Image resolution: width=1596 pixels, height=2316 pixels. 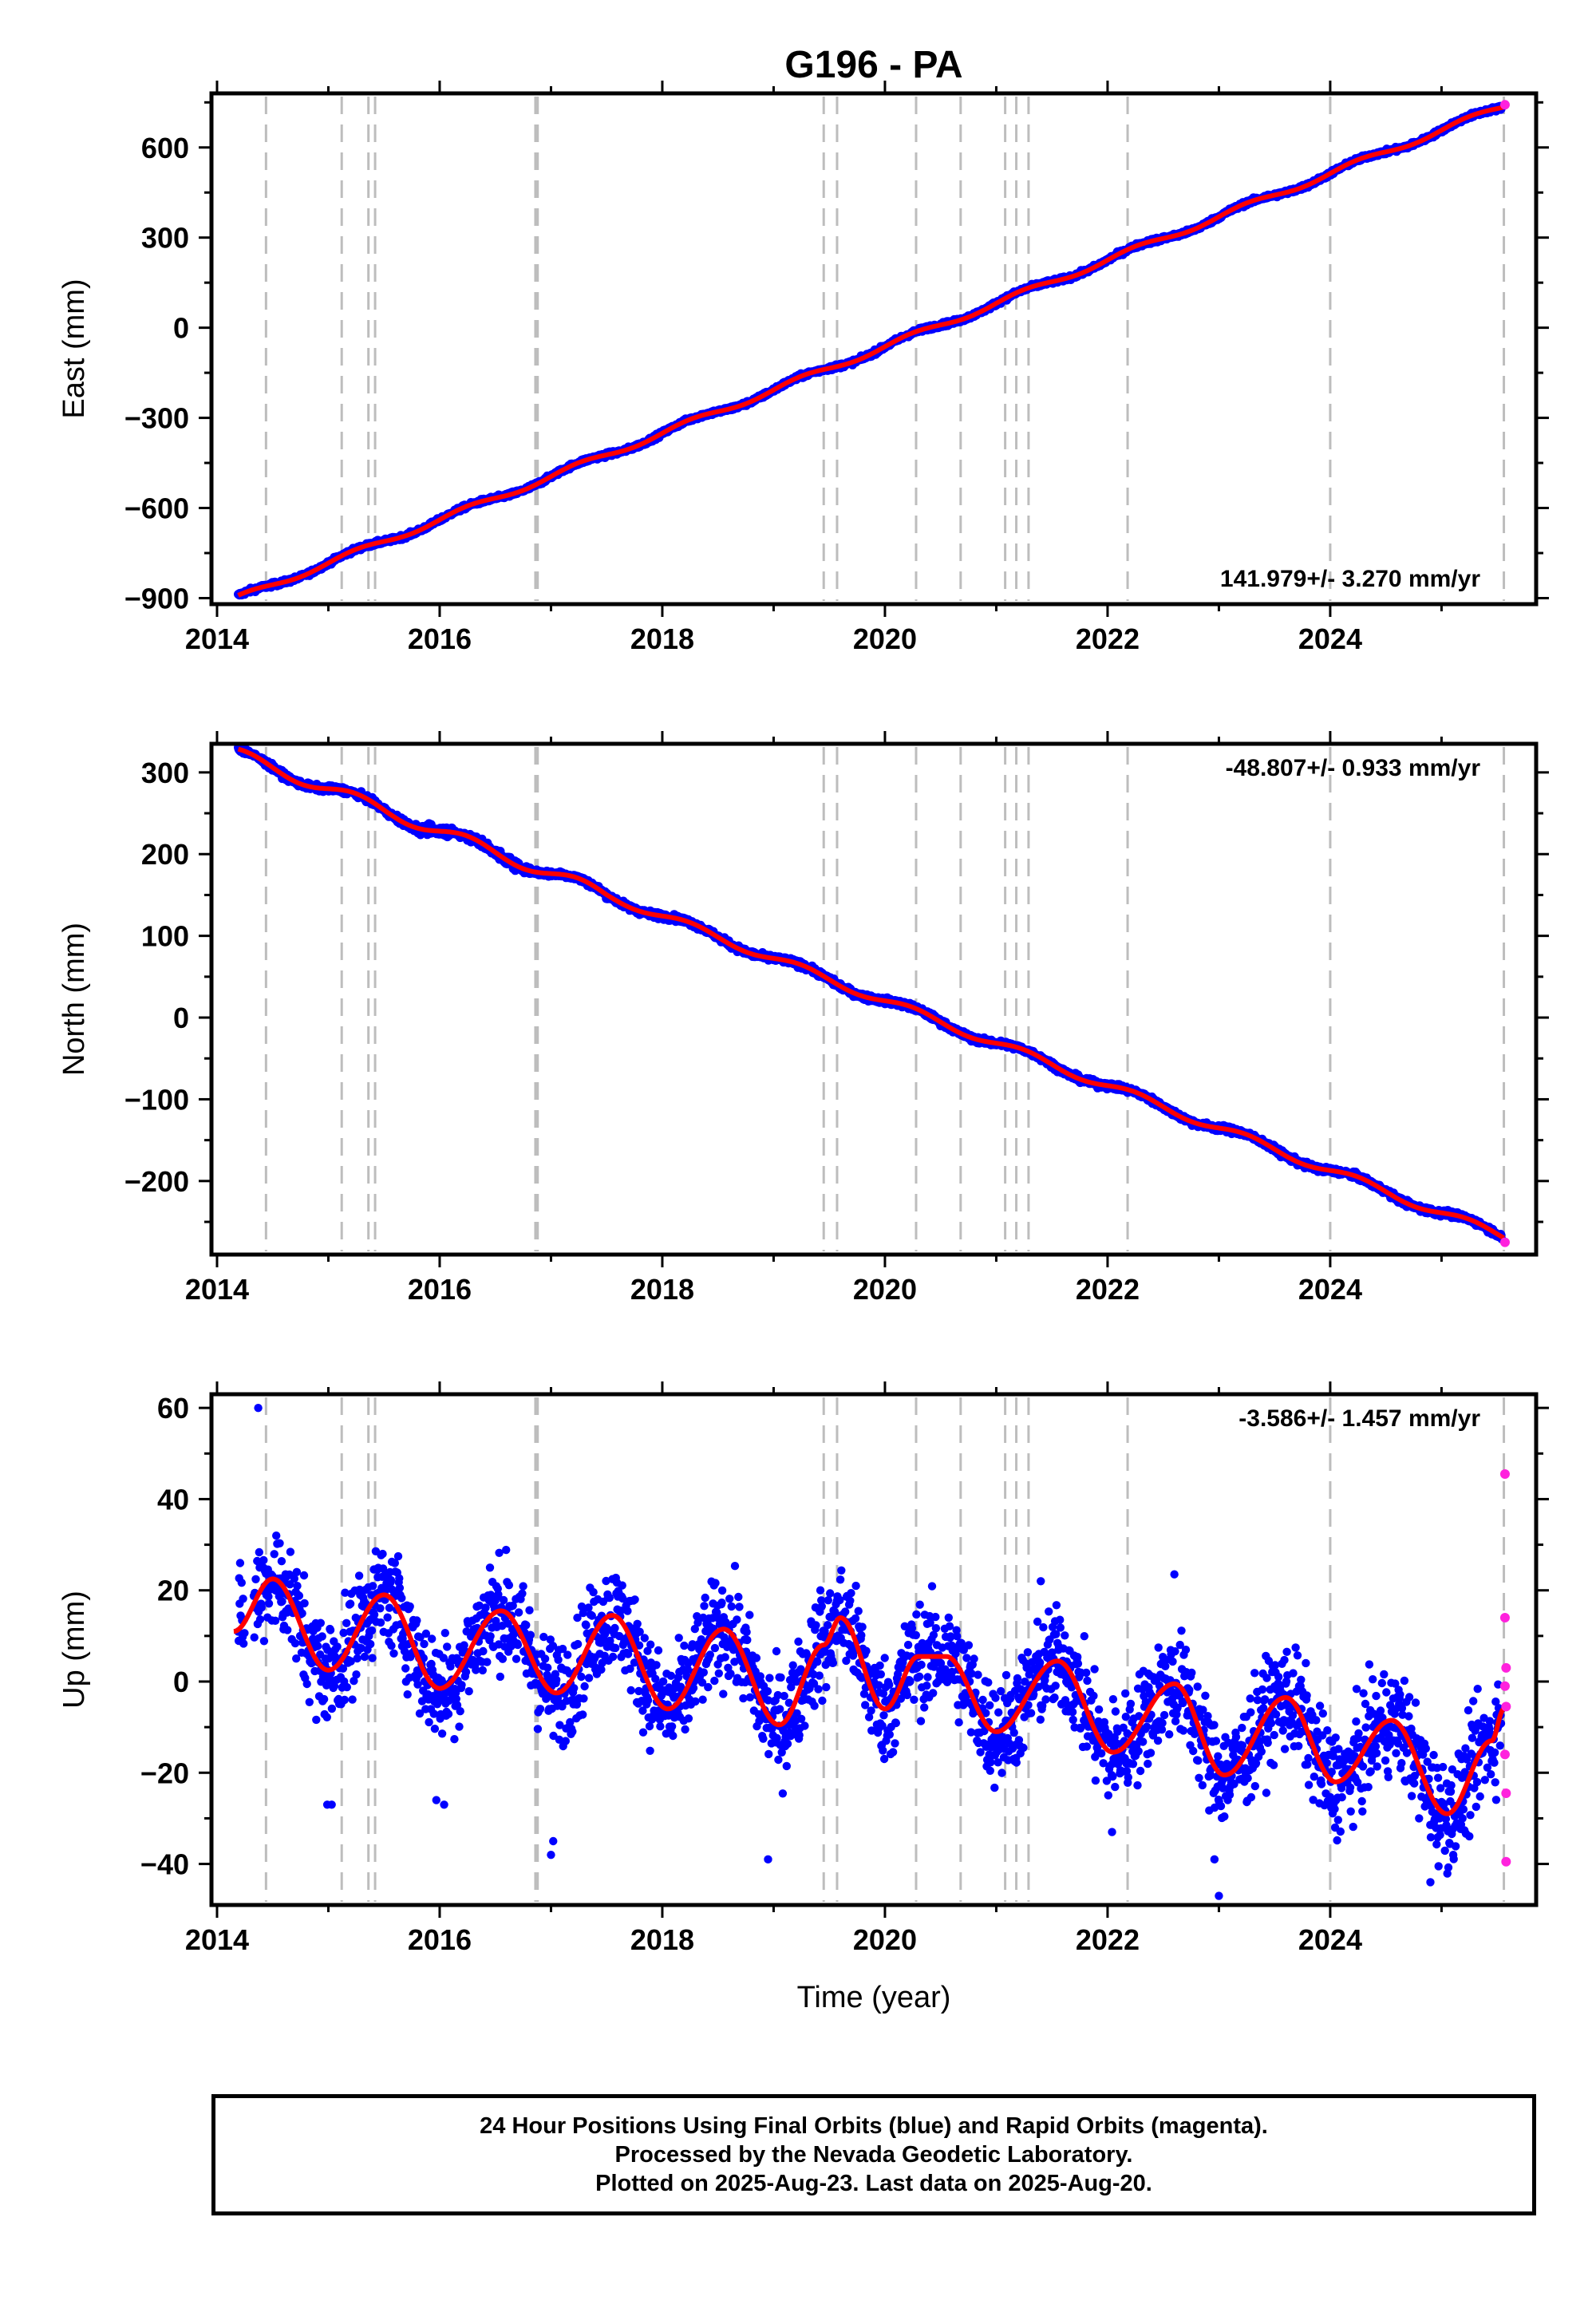 What do you see at coordinates (156, 418) in the screenshot?
I see `y-tick-label: −300` at bounding box center [156, 418].